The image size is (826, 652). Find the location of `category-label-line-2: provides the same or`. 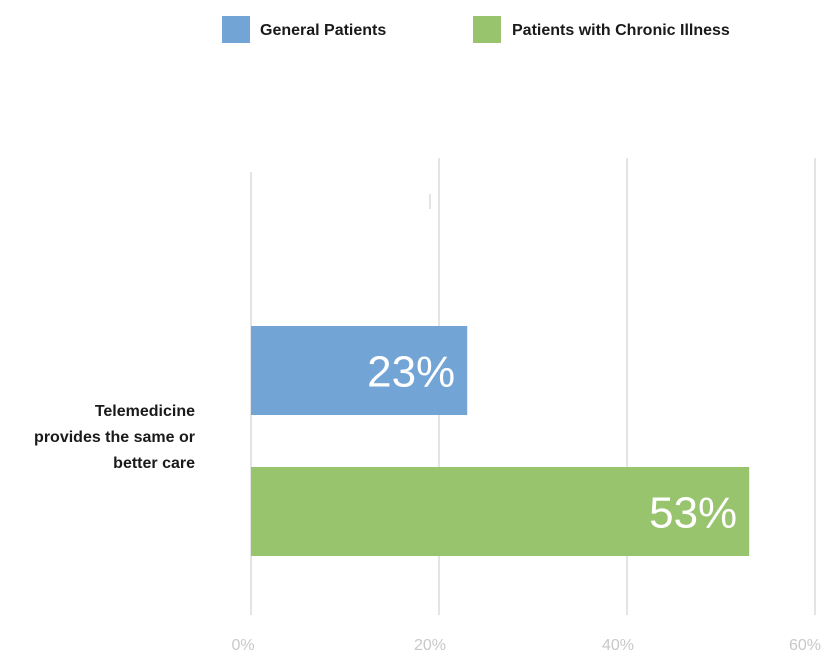

category-label-line-2: provides the same or is located at coordinates (114, 437).